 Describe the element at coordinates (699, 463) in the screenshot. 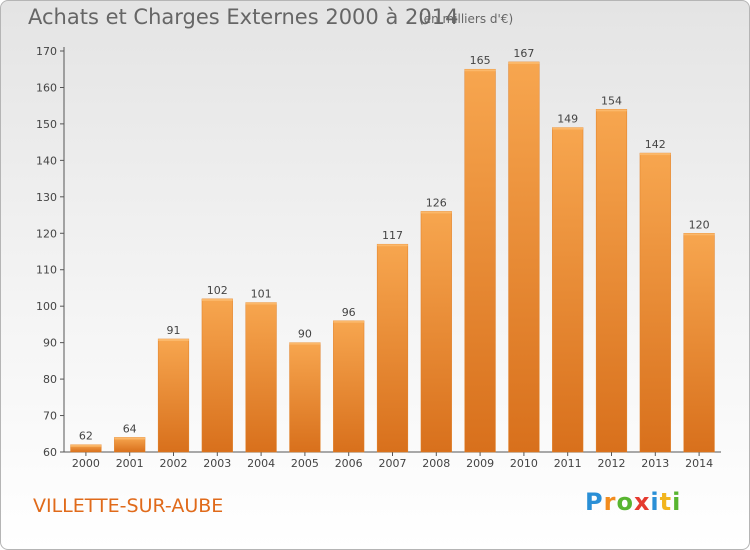

I see `x-tick-label: 2014` at that location.